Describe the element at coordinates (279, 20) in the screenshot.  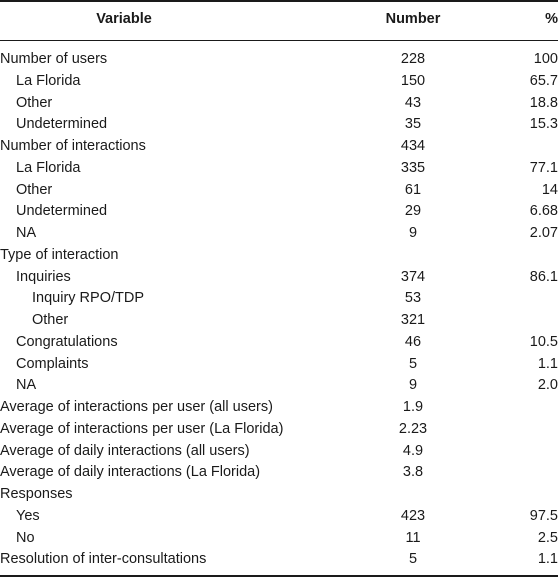
I see `header-row: Variable Number %` at that location.